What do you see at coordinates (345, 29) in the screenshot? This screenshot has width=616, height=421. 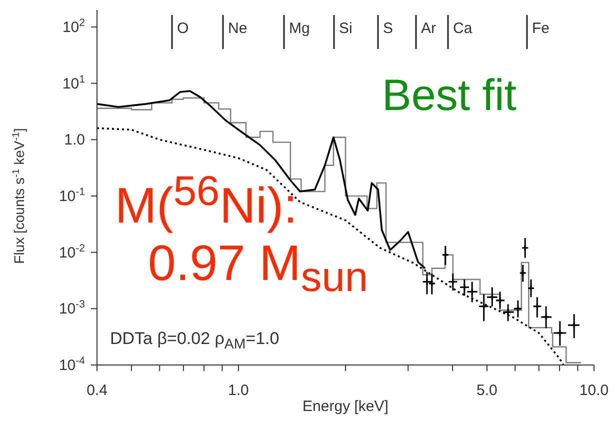 I see `annotation: Si` at bounding box center [345, 29].